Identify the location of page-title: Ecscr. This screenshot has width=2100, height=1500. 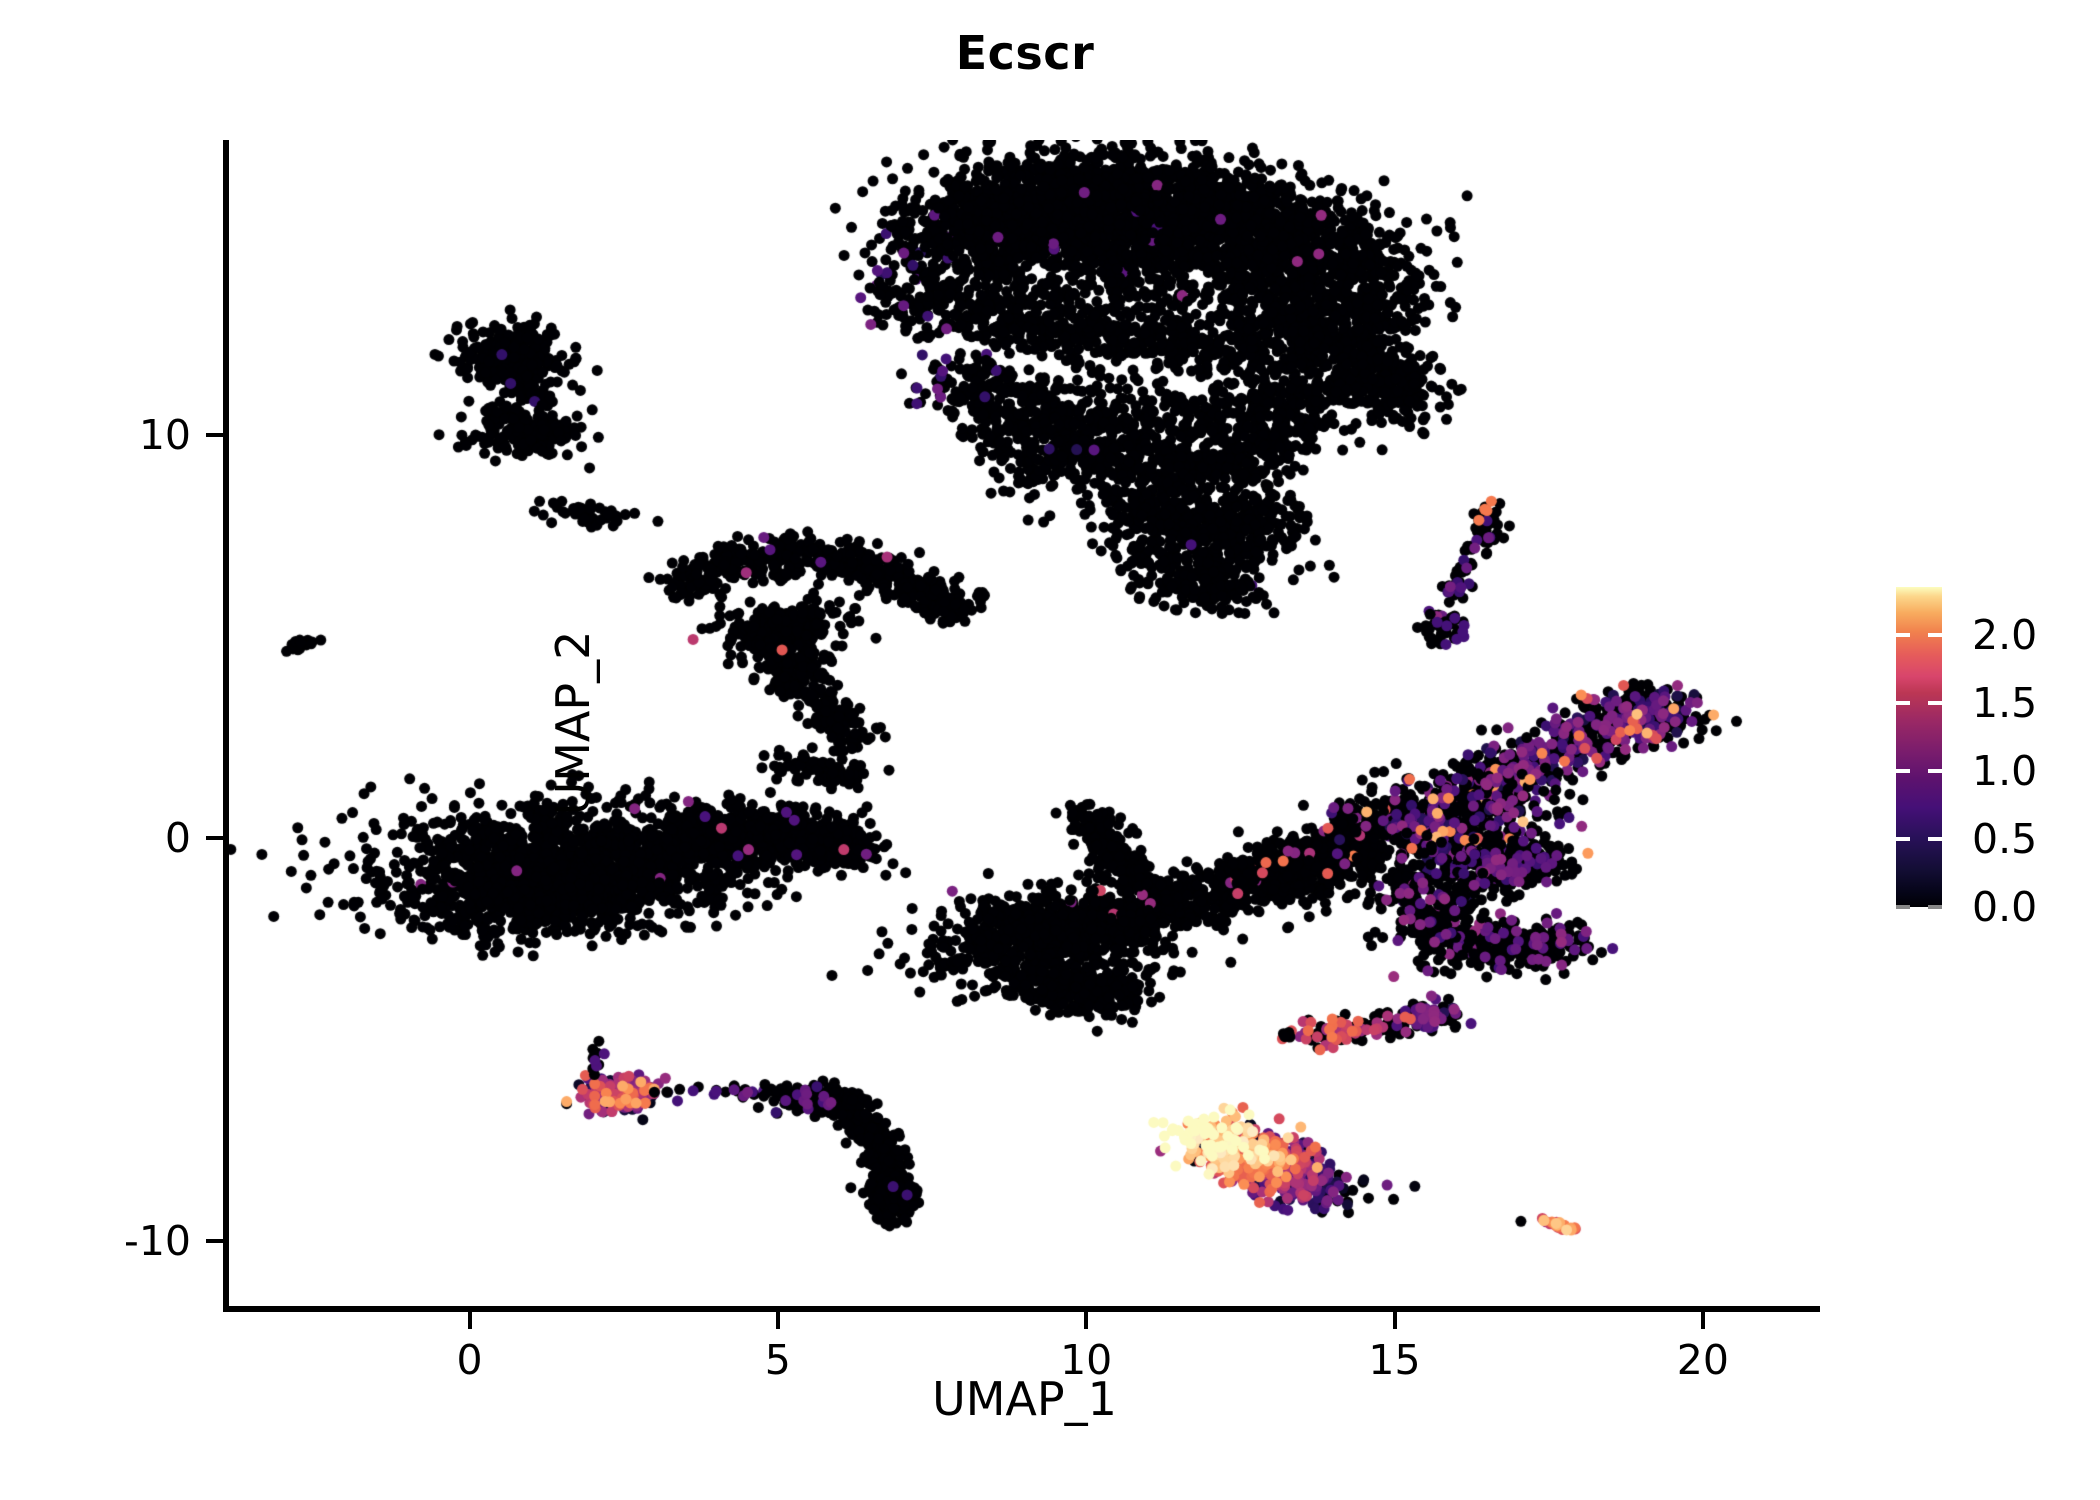
(1025, 53).